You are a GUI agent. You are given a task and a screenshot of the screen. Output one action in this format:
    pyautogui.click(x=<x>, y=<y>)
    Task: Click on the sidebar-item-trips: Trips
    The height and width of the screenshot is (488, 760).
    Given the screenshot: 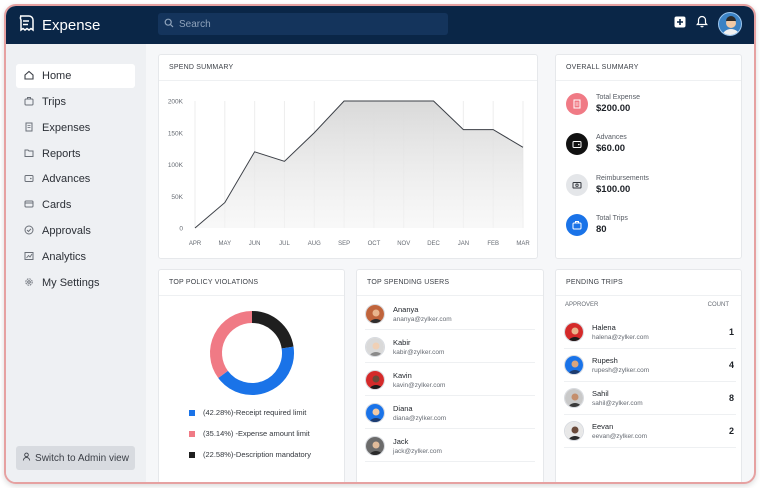 What is the action you would take?
    pyautogui.click(x=75, y=102)
    